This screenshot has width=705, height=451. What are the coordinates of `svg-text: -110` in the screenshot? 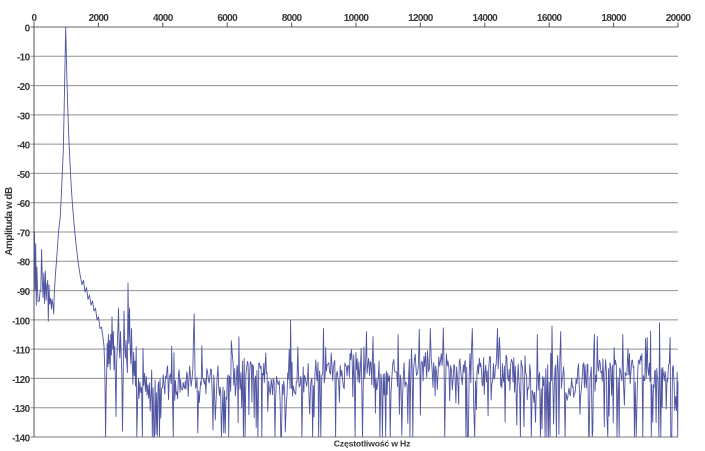 It's located at (22, 351).